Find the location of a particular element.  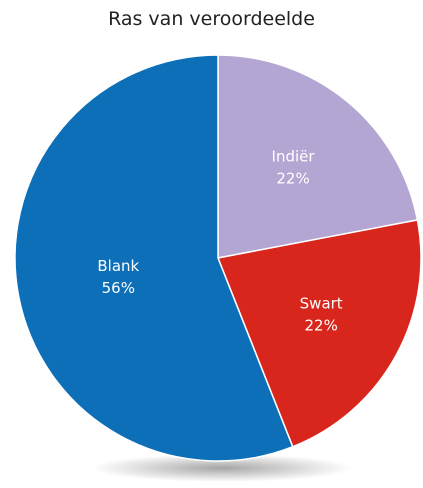

pie-shadow is located at coordinates (222, 468).